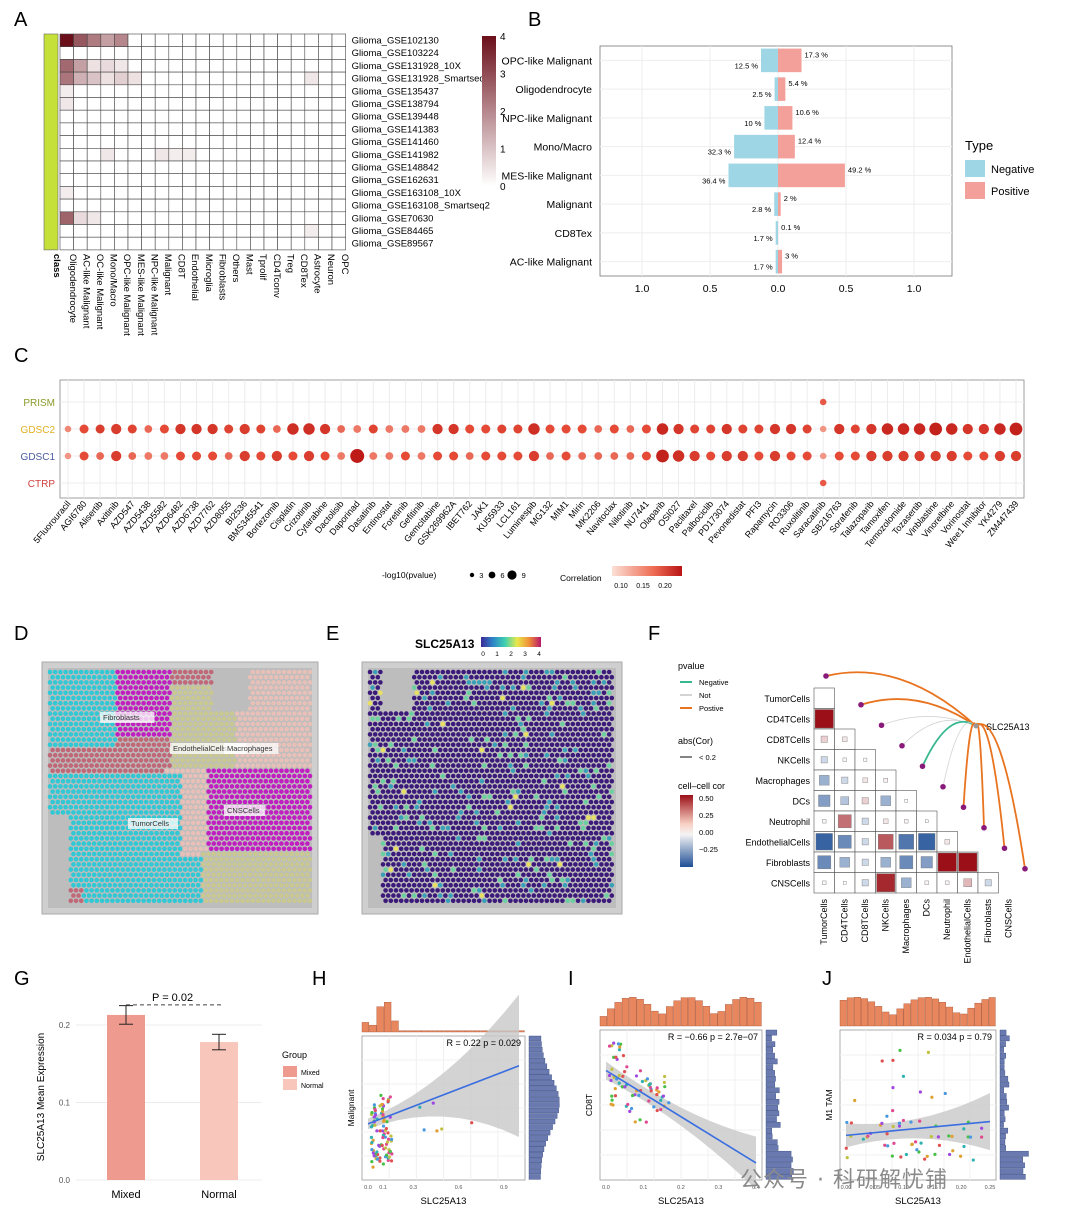  Describe the element at coordinates (571, 979) in the screenshot. I see `panel-letter-i: I` at that location.